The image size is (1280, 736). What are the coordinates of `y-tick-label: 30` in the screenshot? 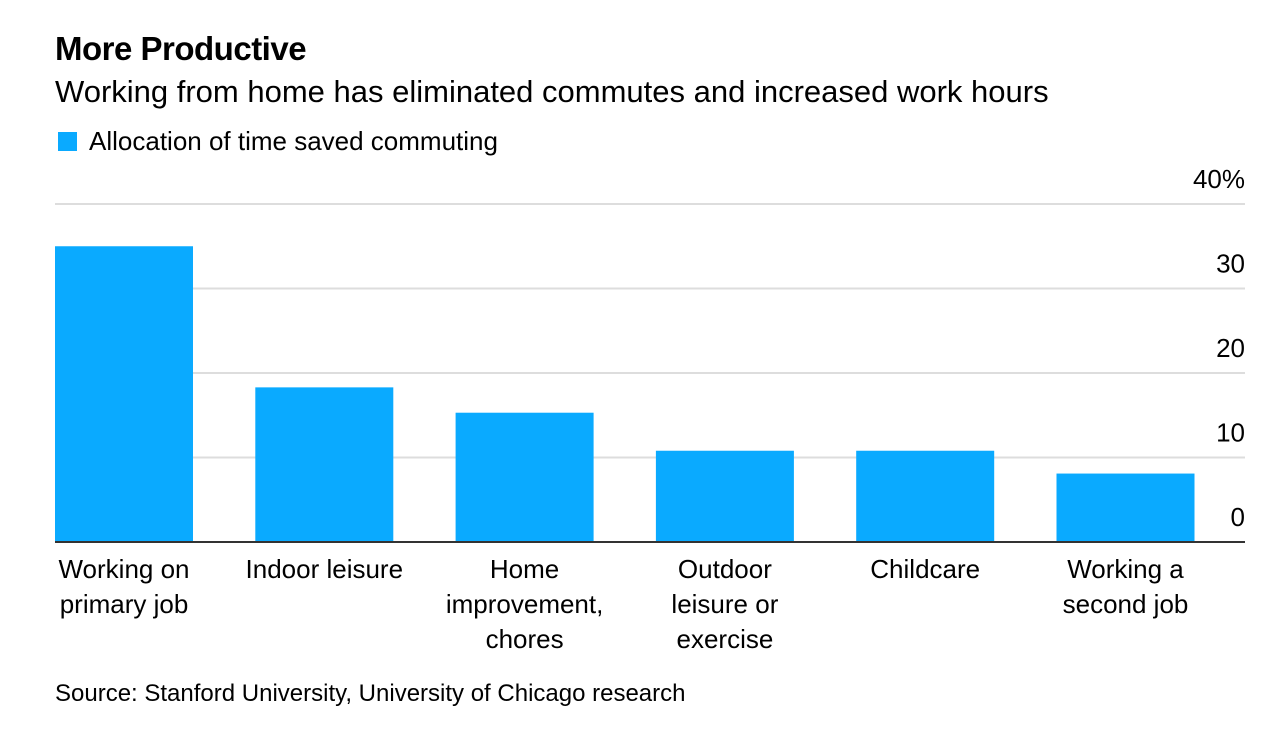 It's located at (1230, 264).